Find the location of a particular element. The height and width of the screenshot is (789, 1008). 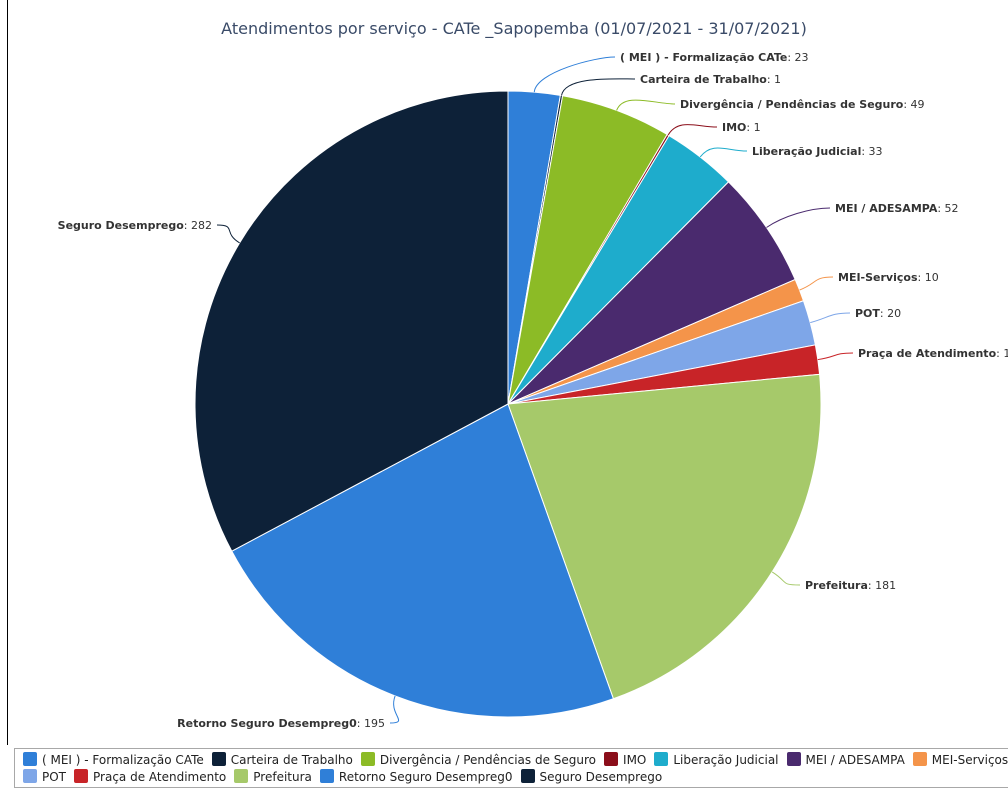

data-label-value: : 52 is located at coordinates (947, 208).